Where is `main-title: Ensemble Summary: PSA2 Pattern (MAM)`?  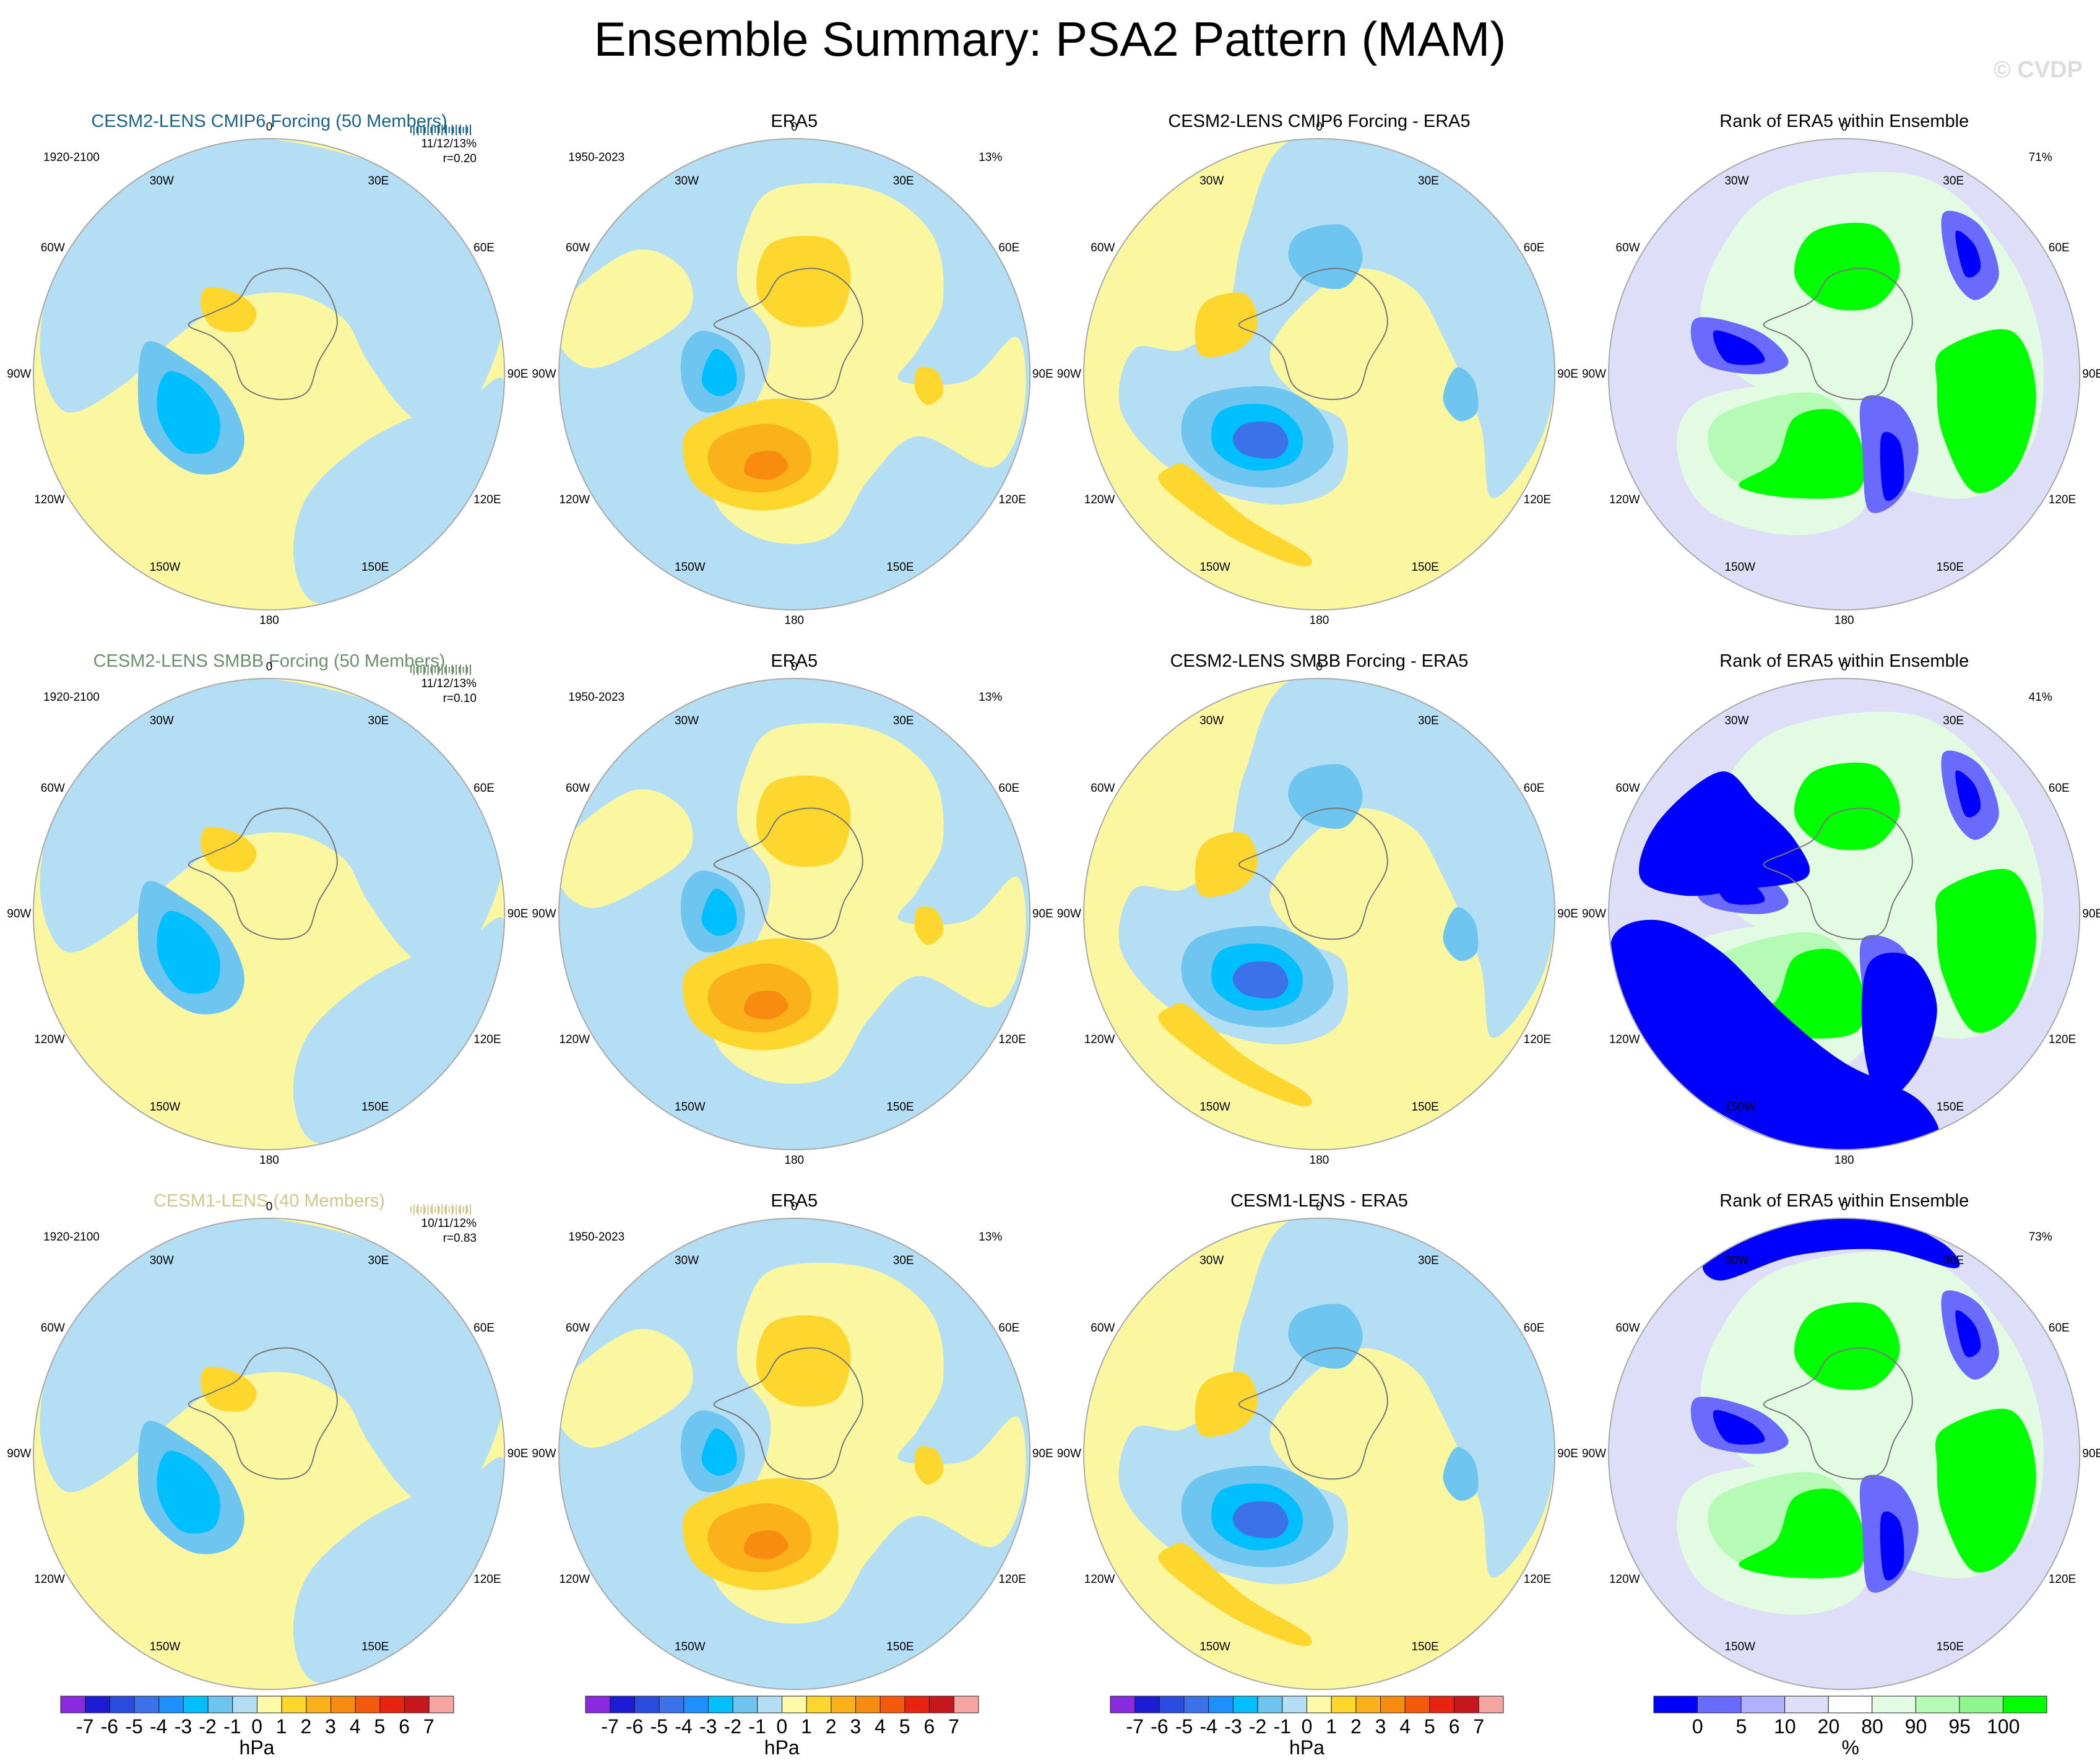
main-title: Ensemble Summary: PSA2 Pattern (MAM) is located at coordinates (1050, 39).